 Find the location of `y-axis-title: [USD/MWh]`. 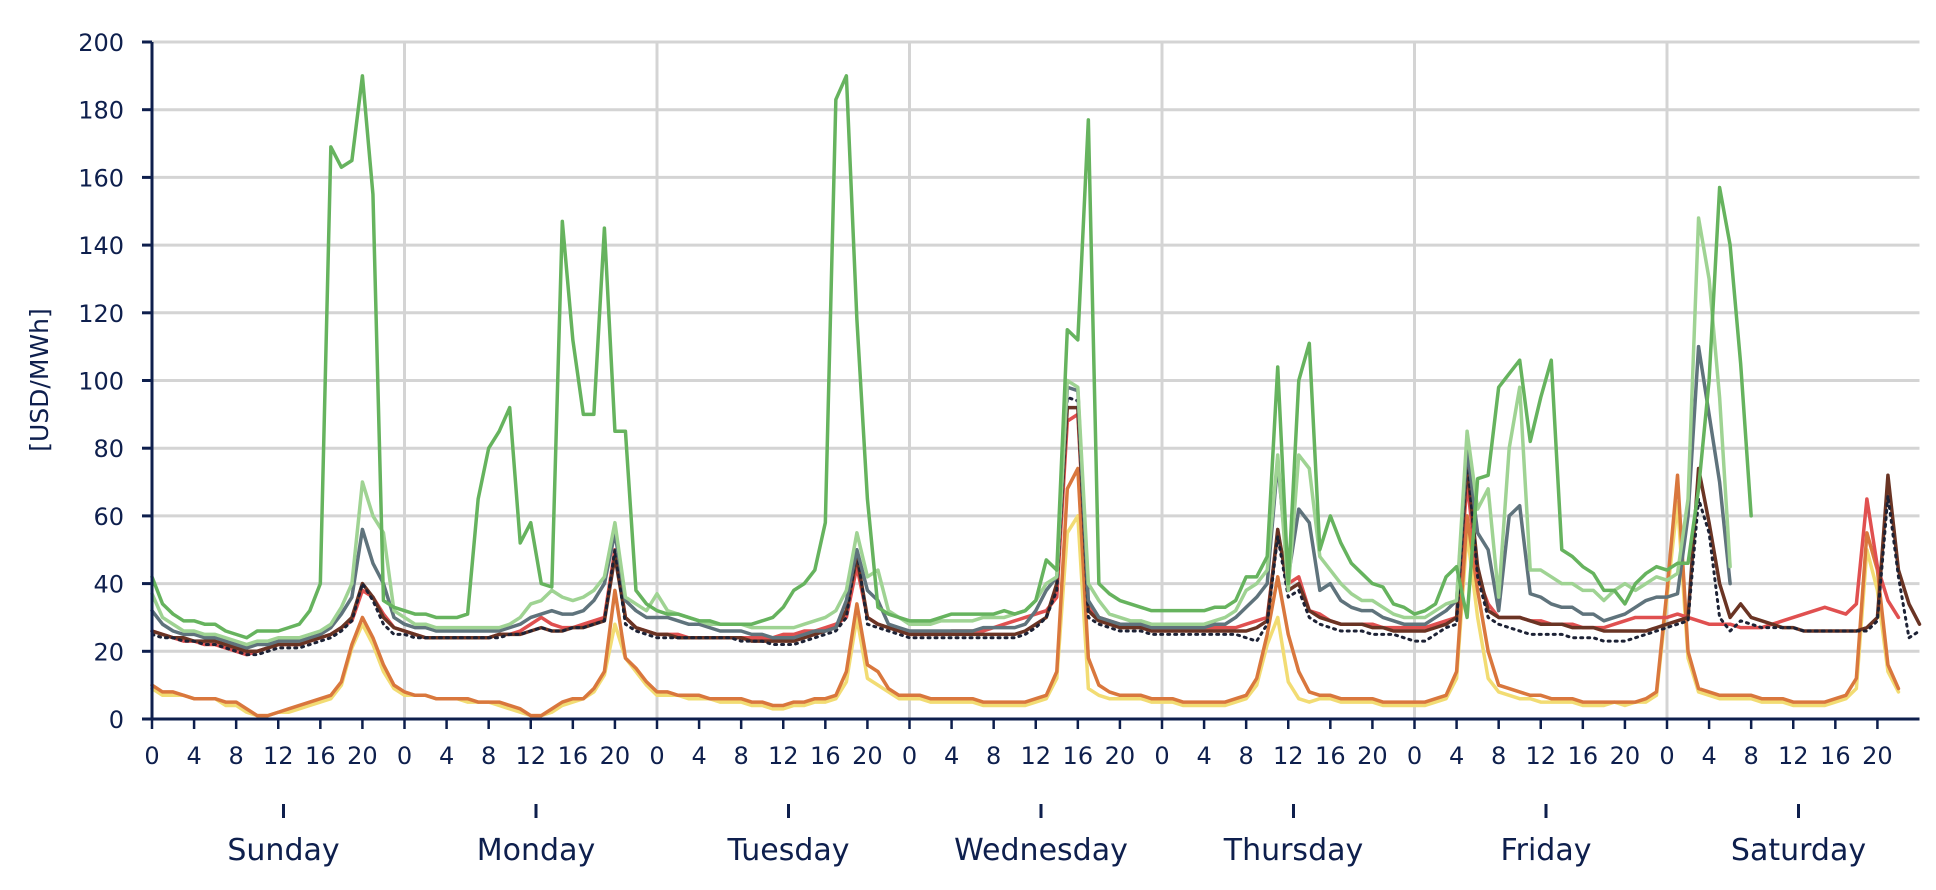

y-axis-title: [USD/MWh] is located at coordinates (39, 379).